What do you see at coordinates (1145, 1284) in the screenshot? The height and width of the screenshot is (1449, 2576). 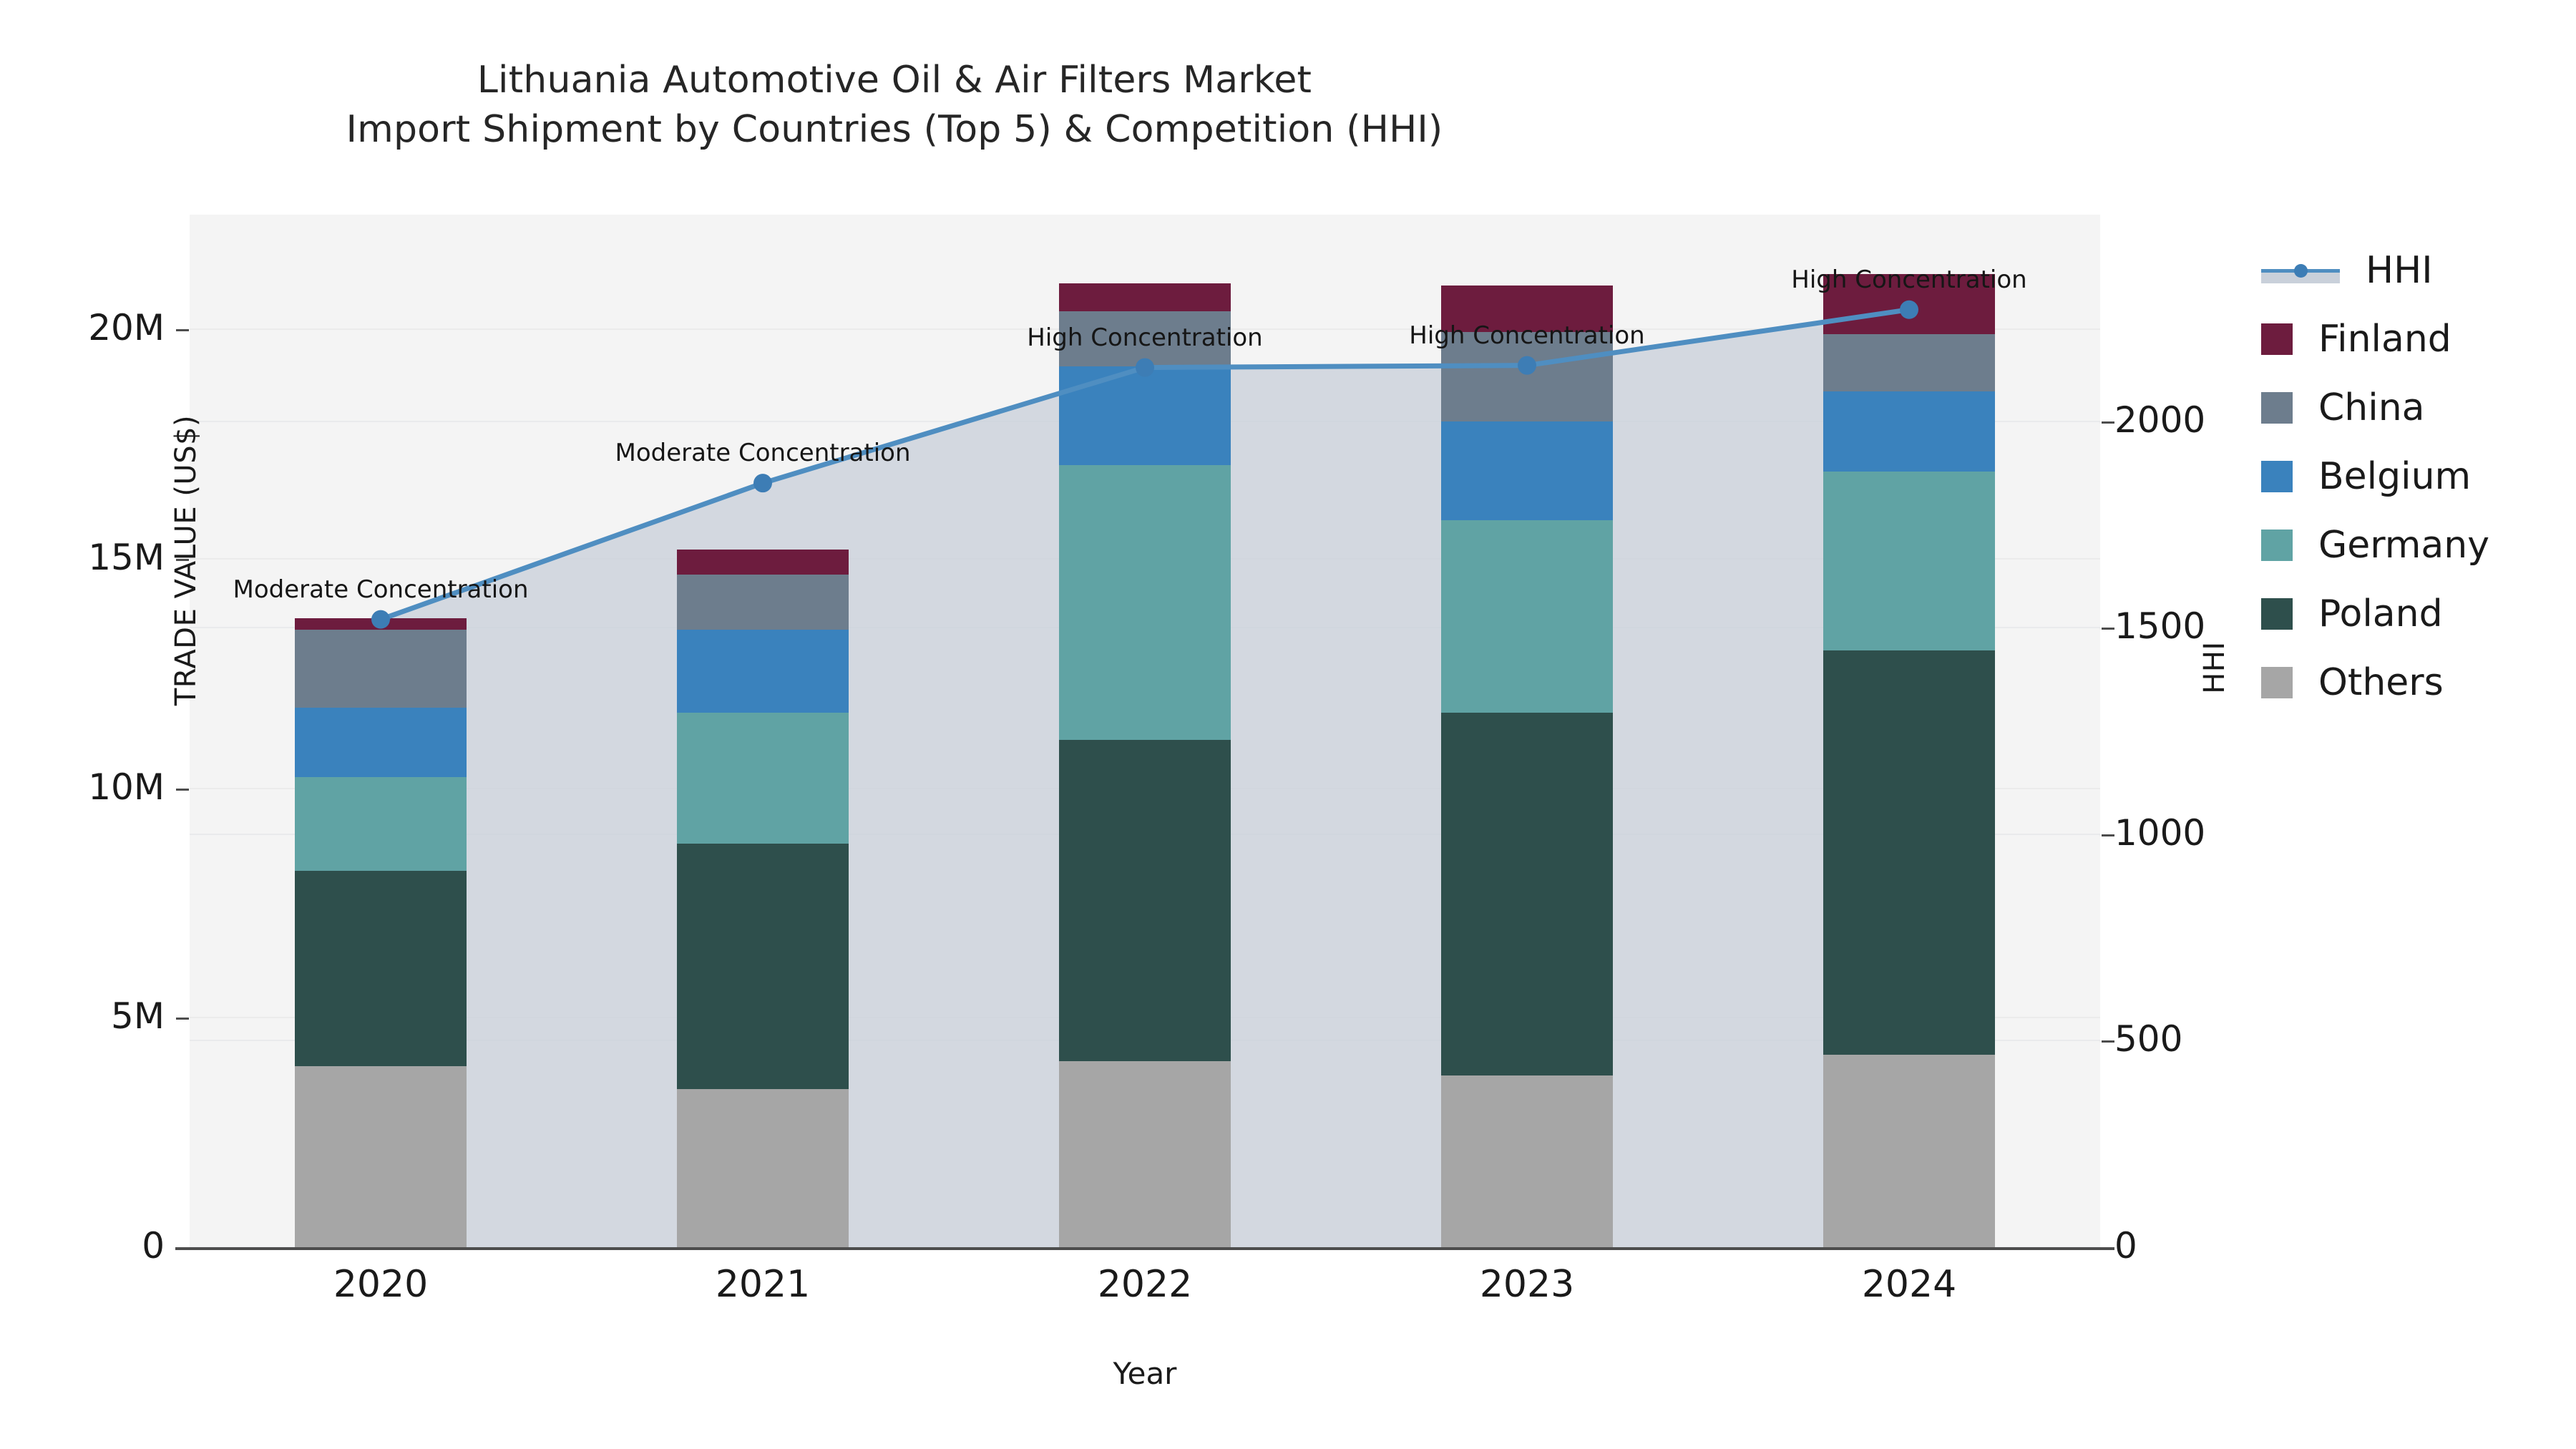 I see `x-tick: 2022` at bounding box center [1145, 1284].